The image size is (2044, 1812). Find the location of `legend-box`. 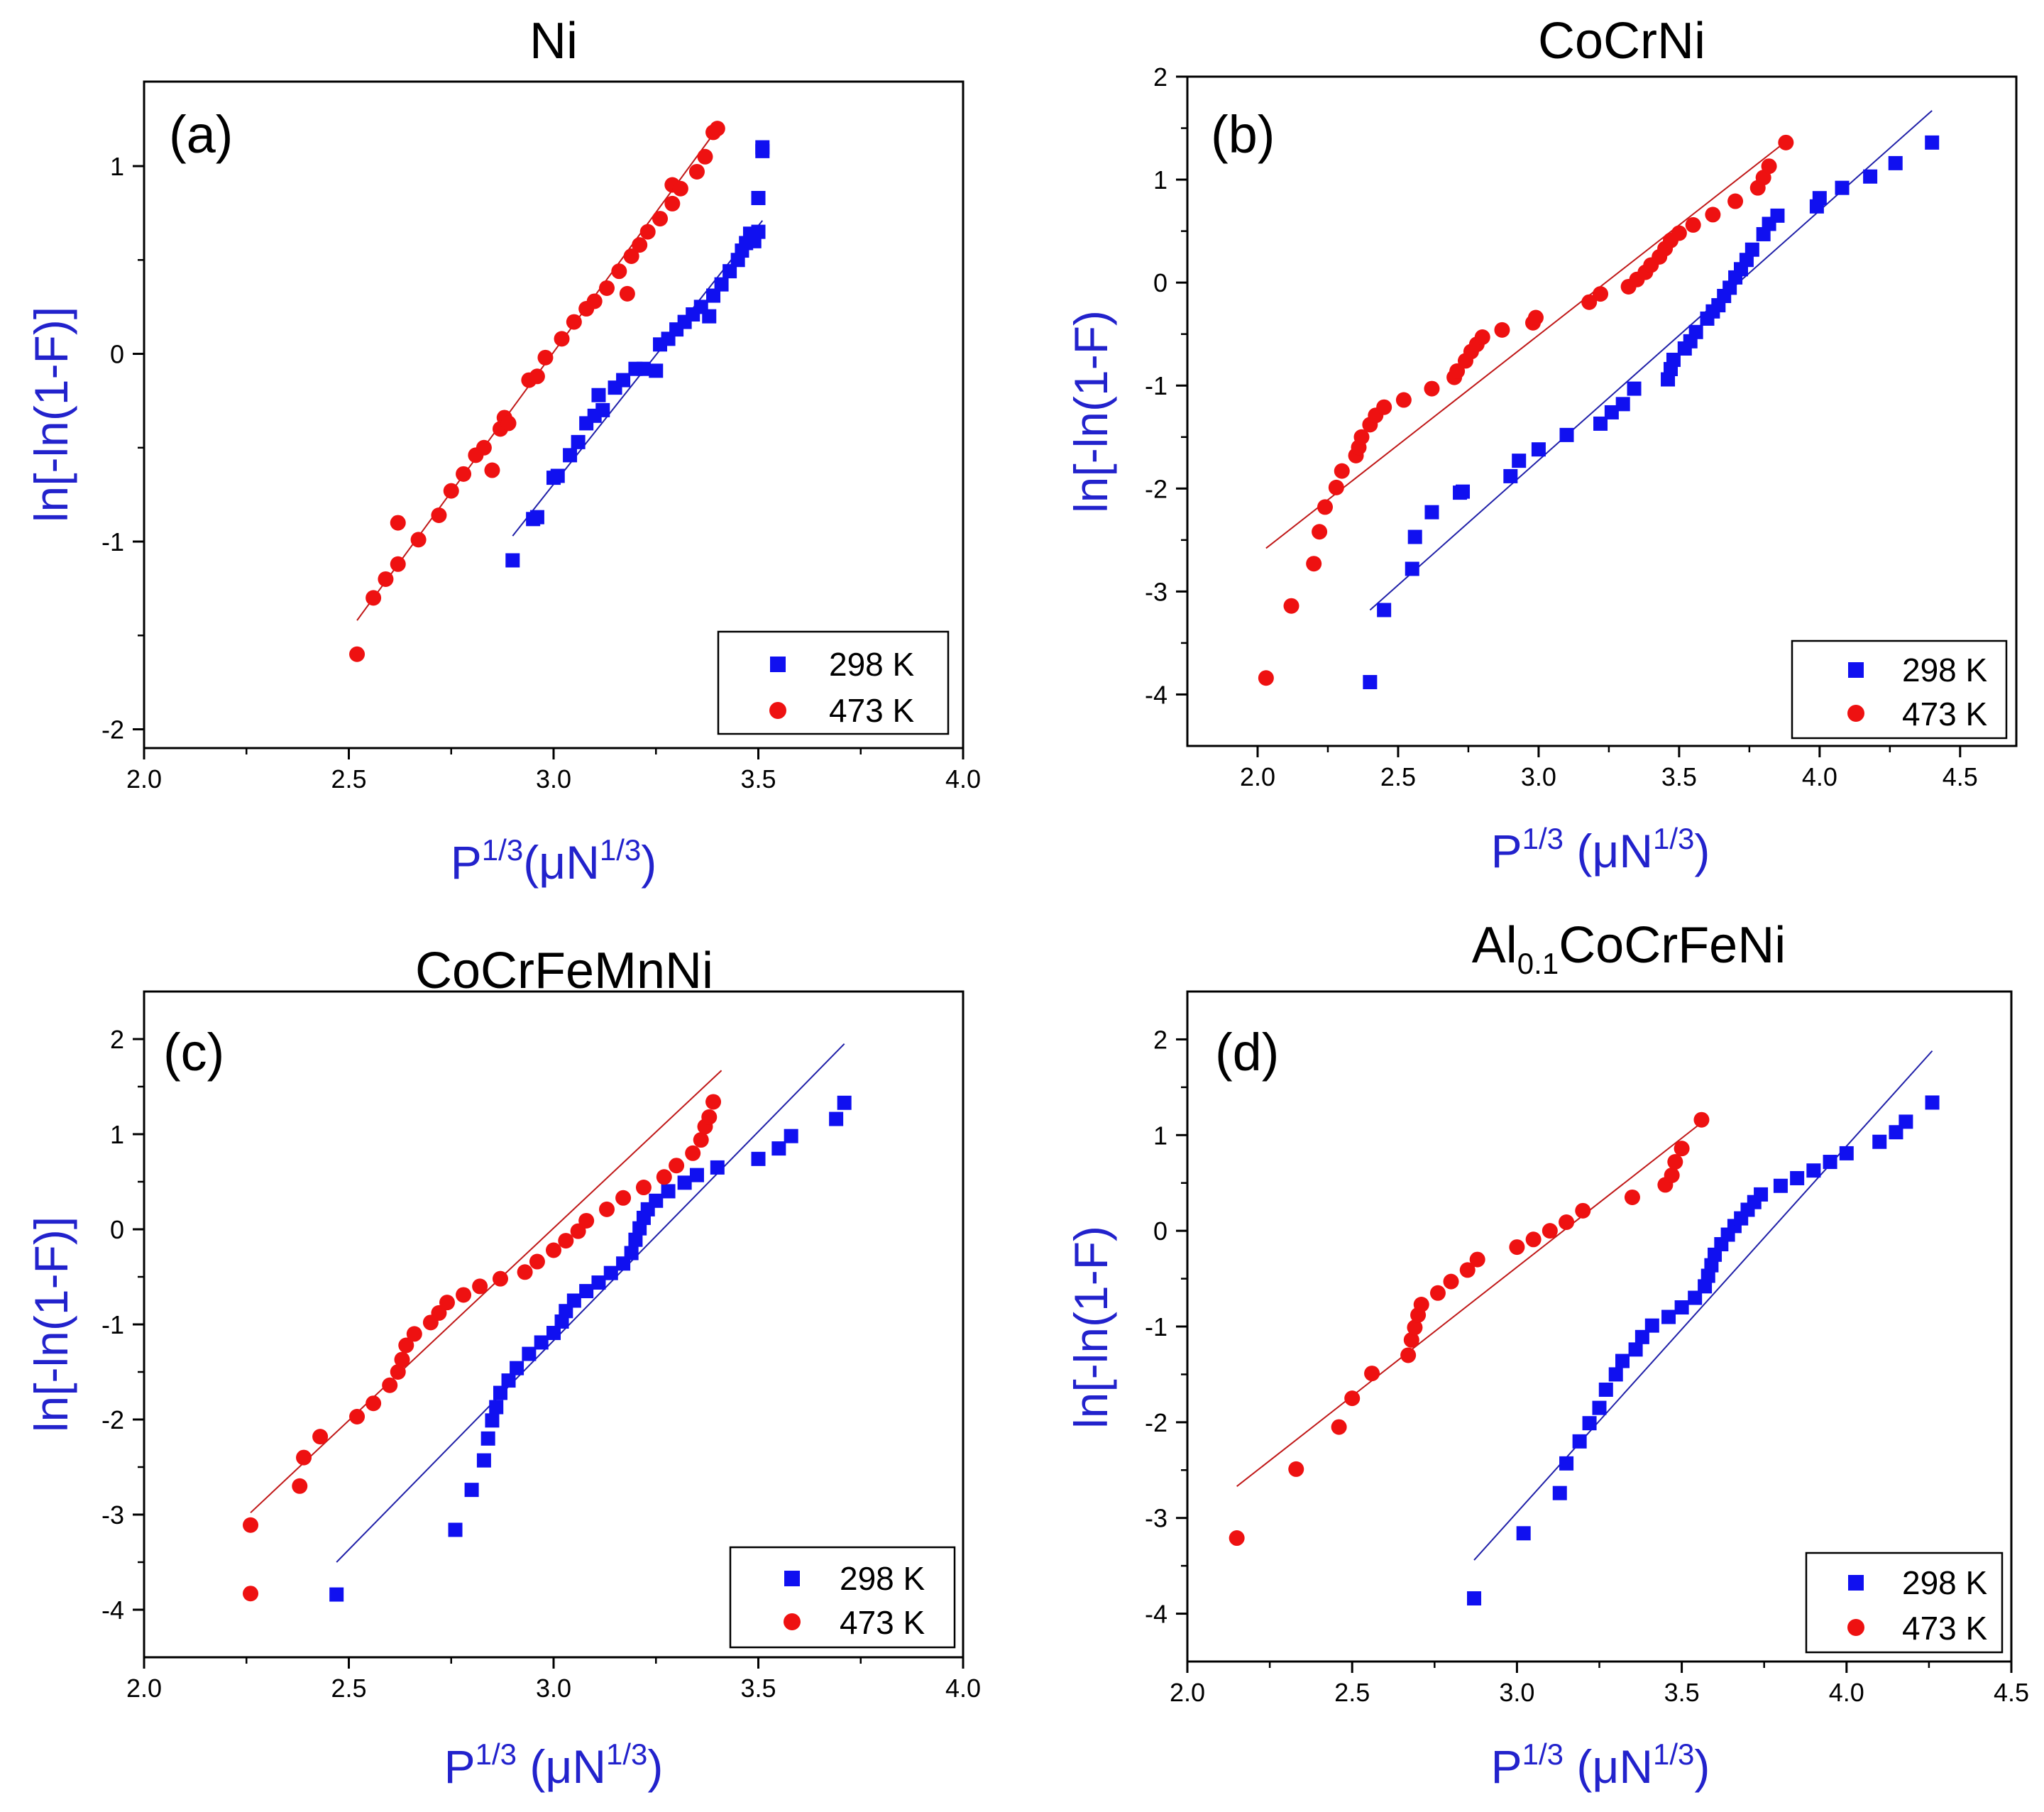

legend-box is located at coordinates (834, 682).